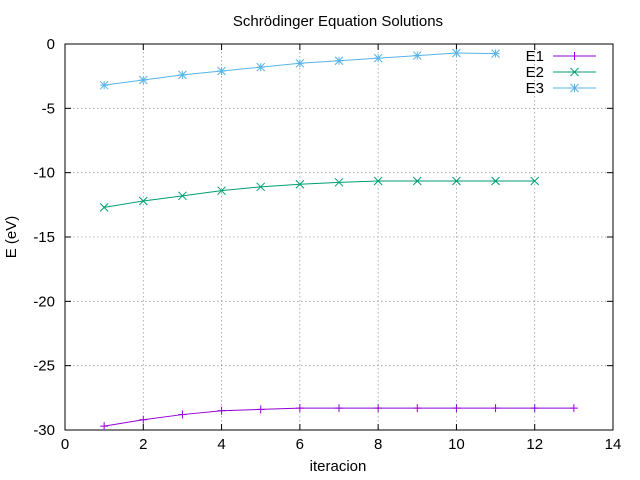 The height and width of the screenshot is (480, 640). I want to click on chart-title: Schrödinger Equation Solutions, so click(338, 21).